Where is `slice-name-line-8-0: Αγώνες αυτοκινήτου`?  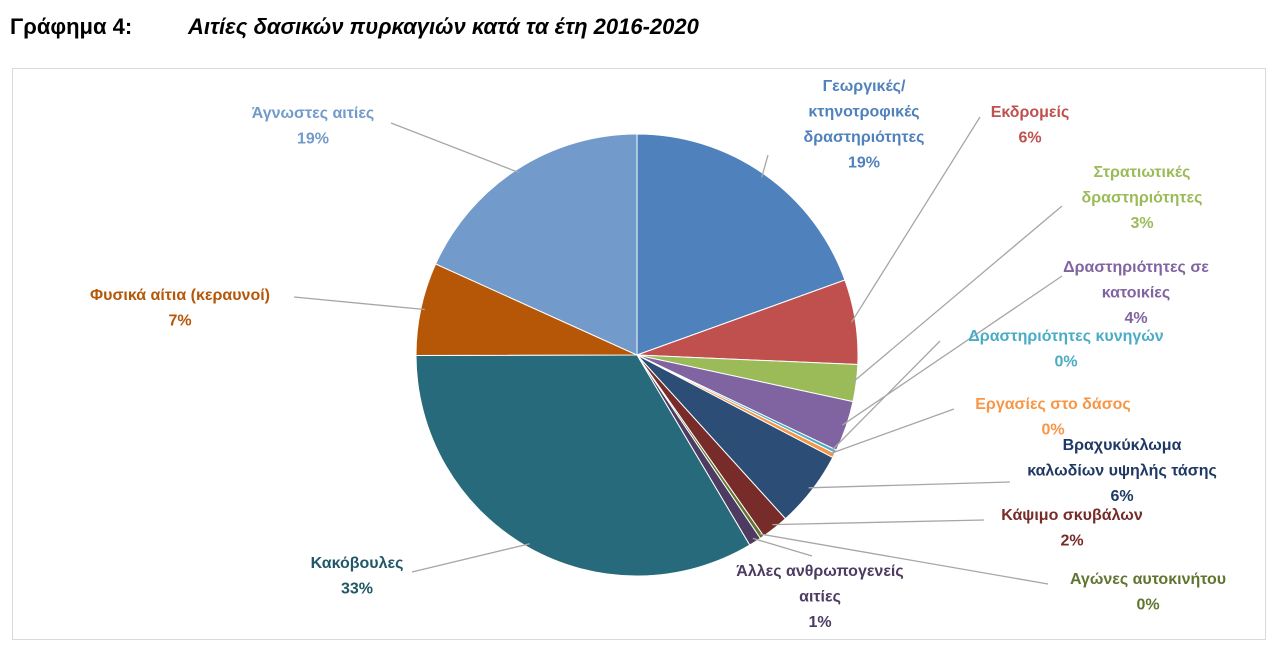
slice-name-line-8-0: Αγώνες αυτοκινήτου is located at coordinates (1148, 579).